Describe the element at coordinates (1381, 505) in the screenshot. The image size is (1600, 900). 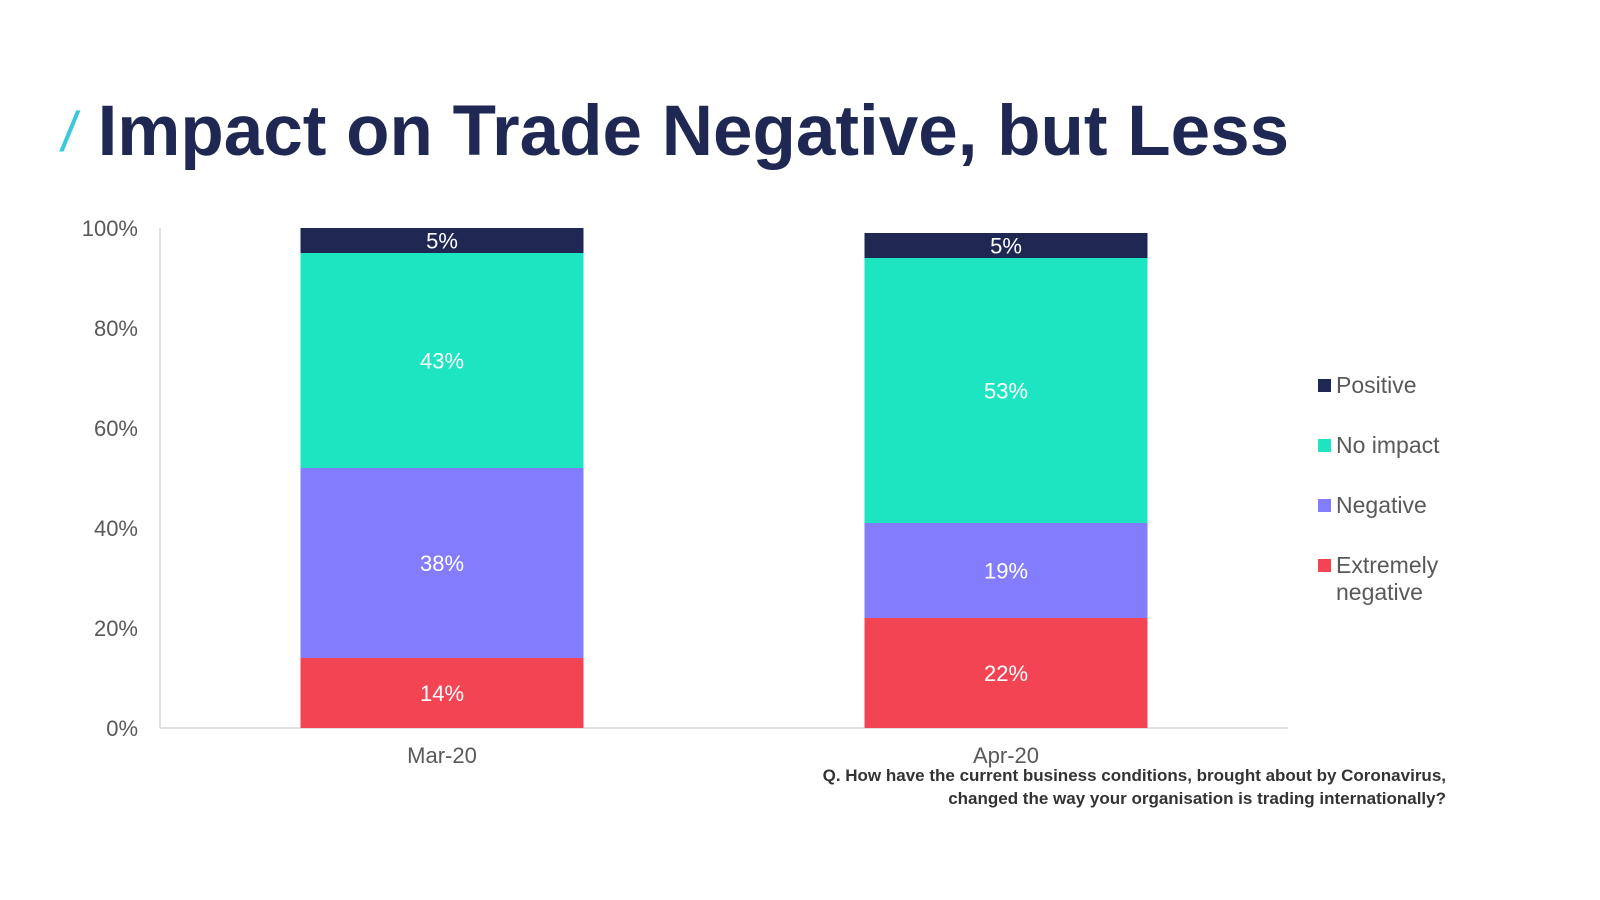
I see `legend-label: Negative` at that location.